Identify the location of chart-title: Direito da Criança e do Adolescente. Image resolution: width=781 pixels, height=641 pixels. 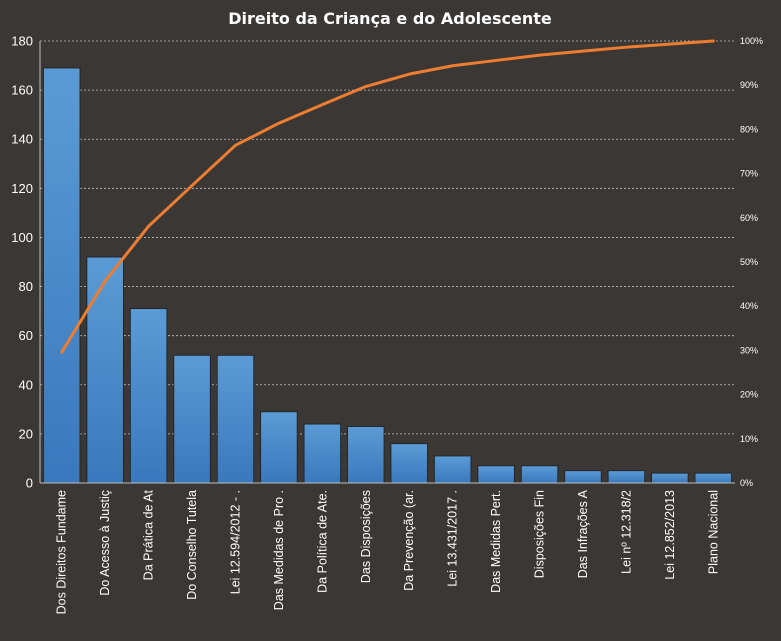
(390, 18).